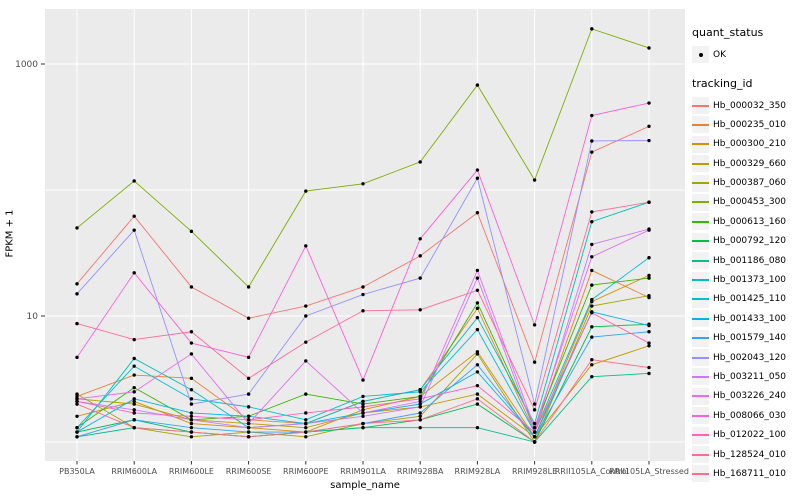 The height and width of the screenshot is (500, 800). I want to click on legend-item-label: Hb_128524_010, so click(750, 454).